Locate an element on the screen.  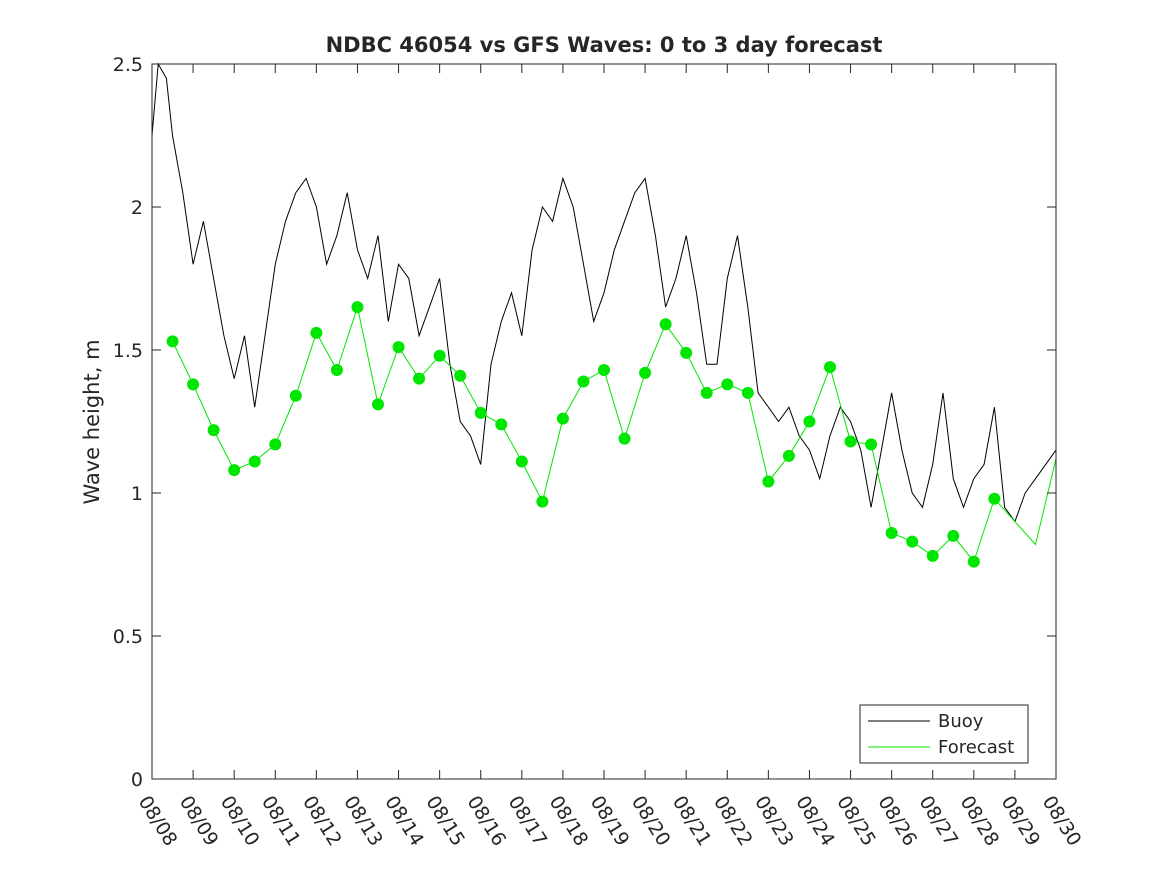
y-tick-label: 0 is located at coordinates (137, 780).